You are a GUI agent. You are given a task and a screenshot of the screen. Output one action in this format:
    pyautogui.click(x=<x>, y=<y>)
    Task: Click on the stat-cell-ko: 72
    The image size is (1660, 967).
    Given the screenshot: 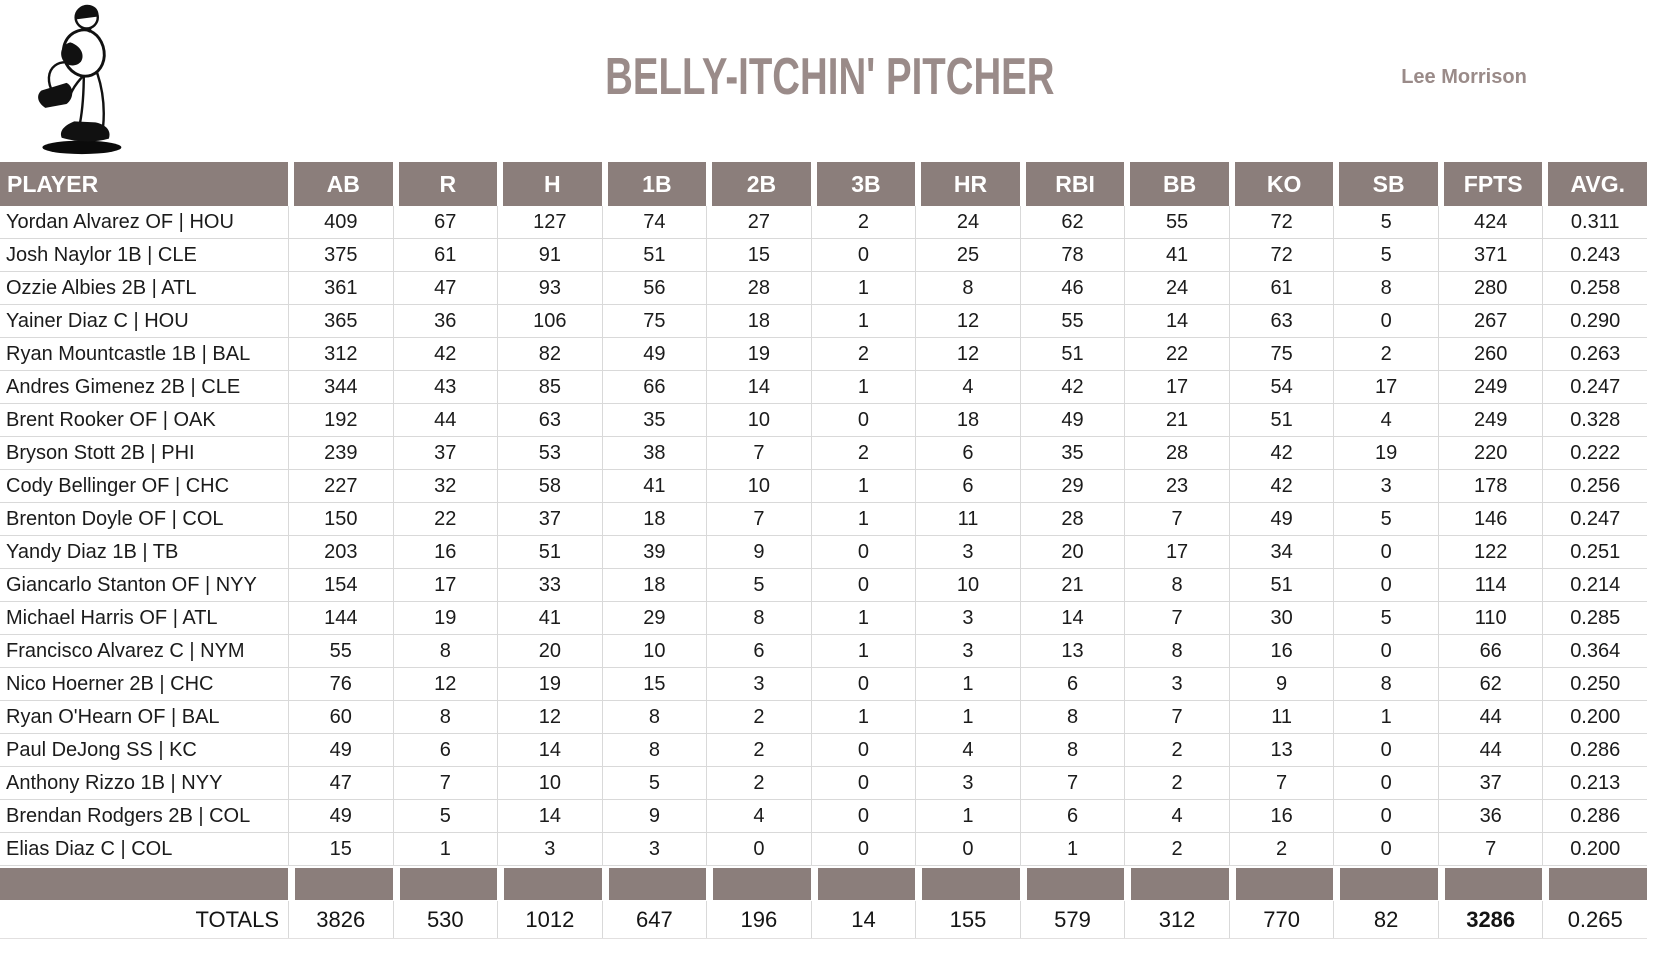 What is the action you would take?
    pyautogui.click(x=1281, y=222)
    